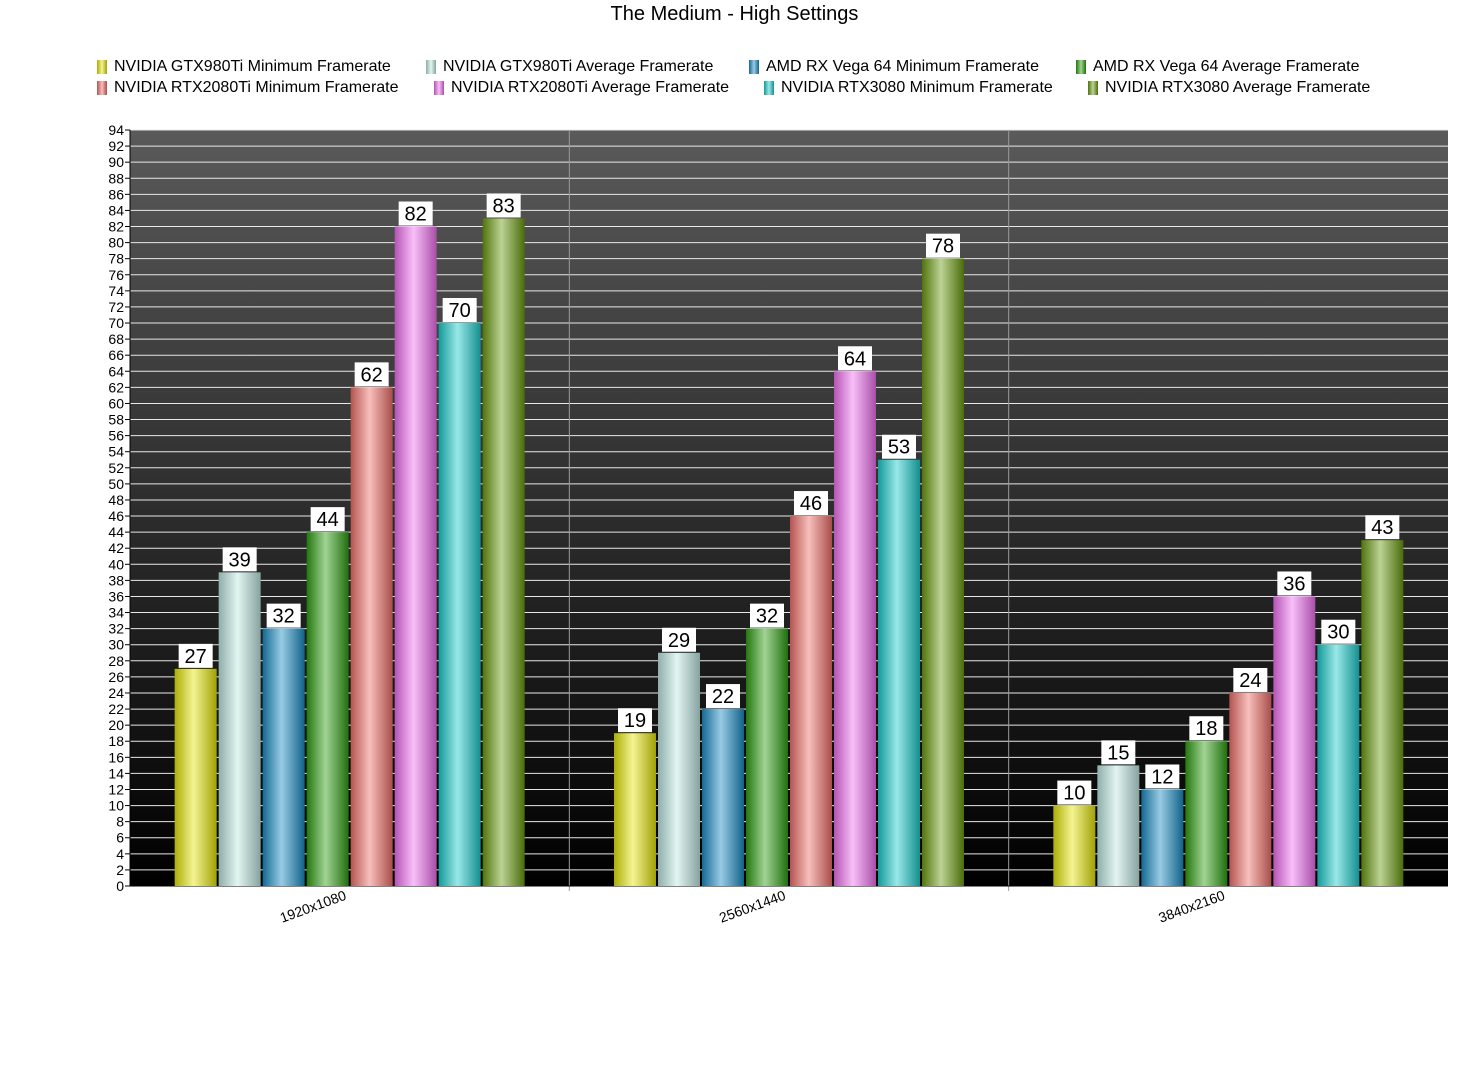 This screenshot has width=1469, height=1080. Describe the element at coordinates (1294, 584) in the screenshot. I see `data-label: 36` at that location.